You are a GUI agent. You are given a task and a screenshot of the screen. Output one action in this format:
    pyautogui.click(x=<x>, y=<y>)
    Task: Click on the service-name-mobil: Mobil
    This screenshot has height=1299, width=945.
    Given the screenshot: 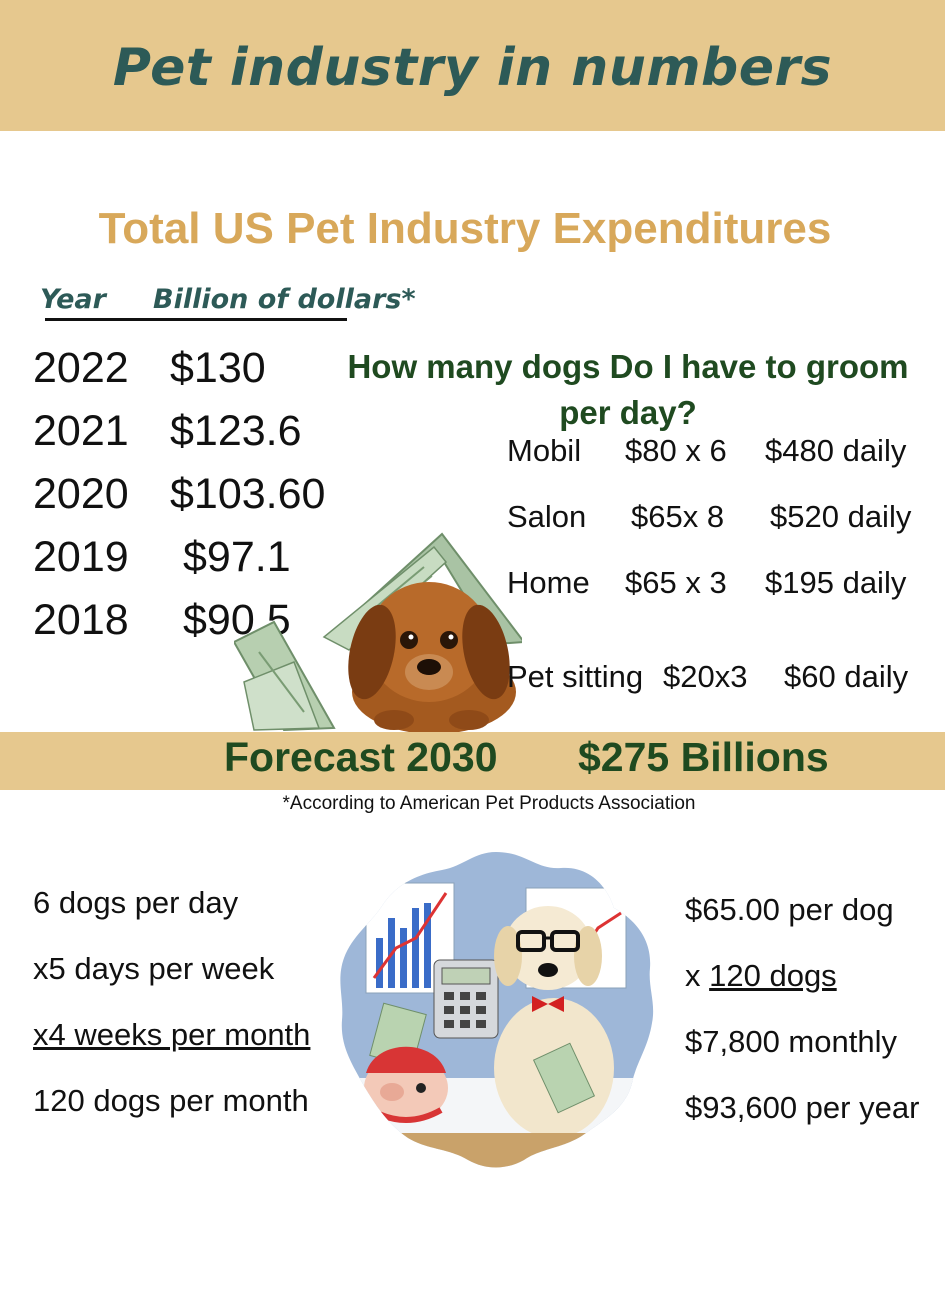 What is the action you would take?
    pyautogui.click(x=544, y=450)
    